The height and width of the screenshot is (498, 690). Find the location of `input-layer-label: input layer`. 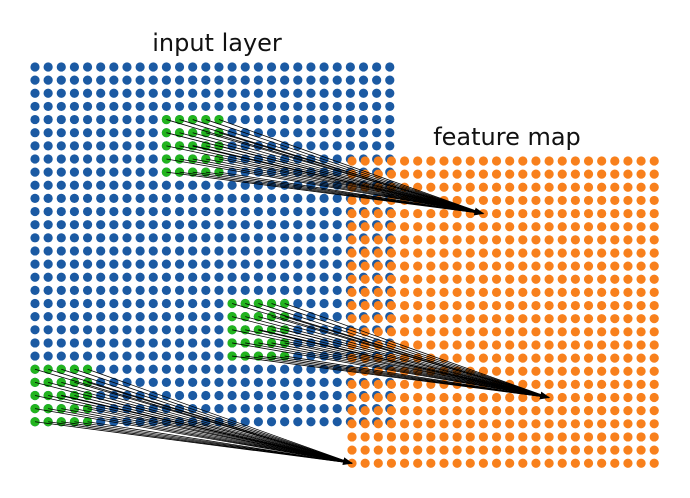

input-layer-label: input layer is located at coordinates (217, 43).